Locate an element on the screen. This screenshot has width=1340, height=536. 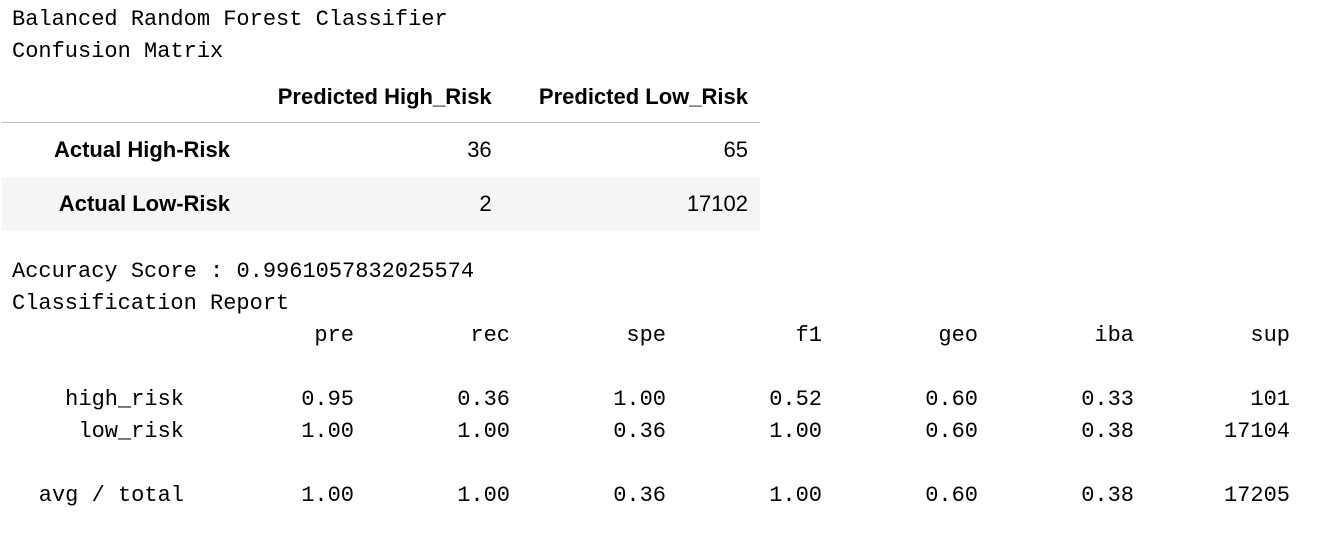
report-column-header: sup is located at coordinates (1270, 335).